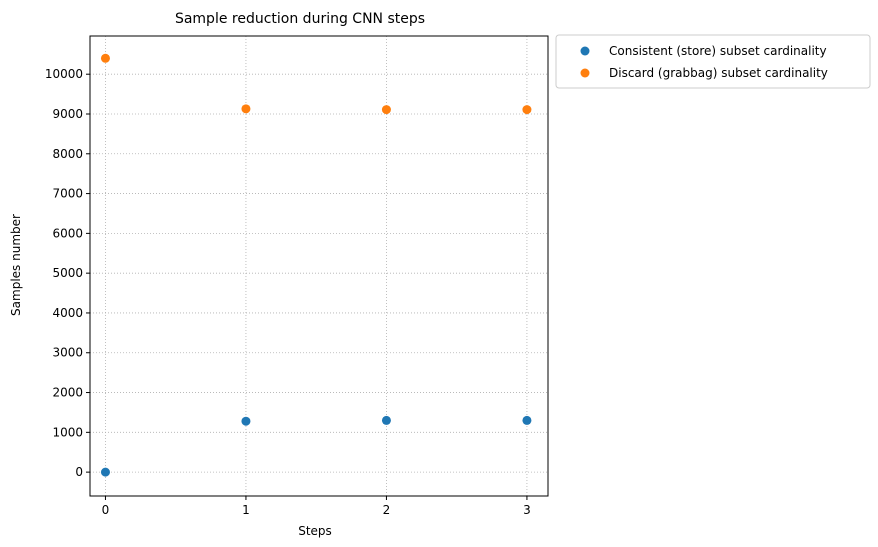  I want to click on x-tick-label: 0, so click(106, 510).